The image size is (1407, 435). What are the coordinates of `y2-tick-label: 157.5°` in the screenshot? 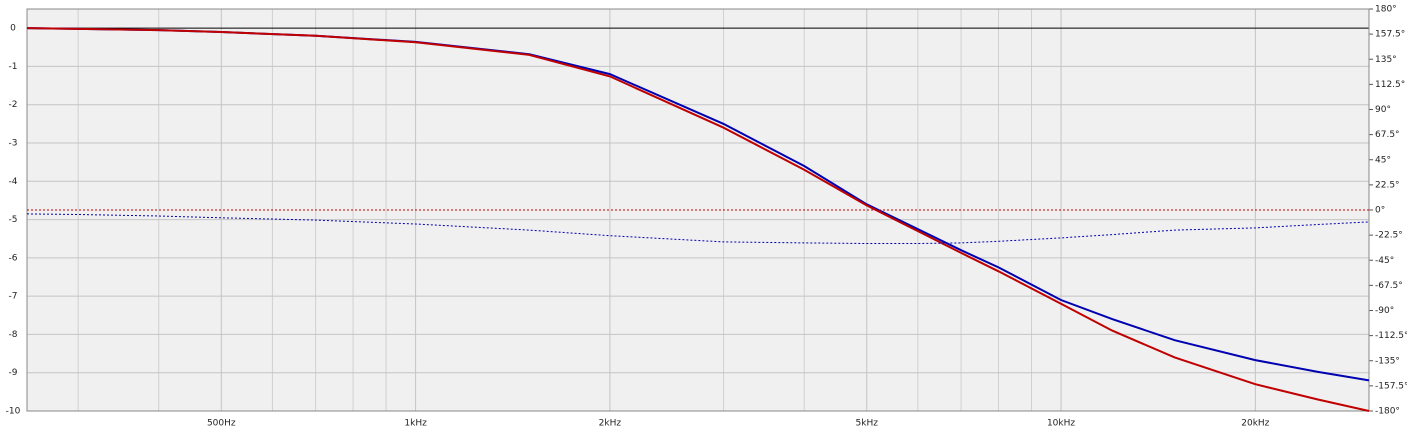 It's located at (1390, 35).